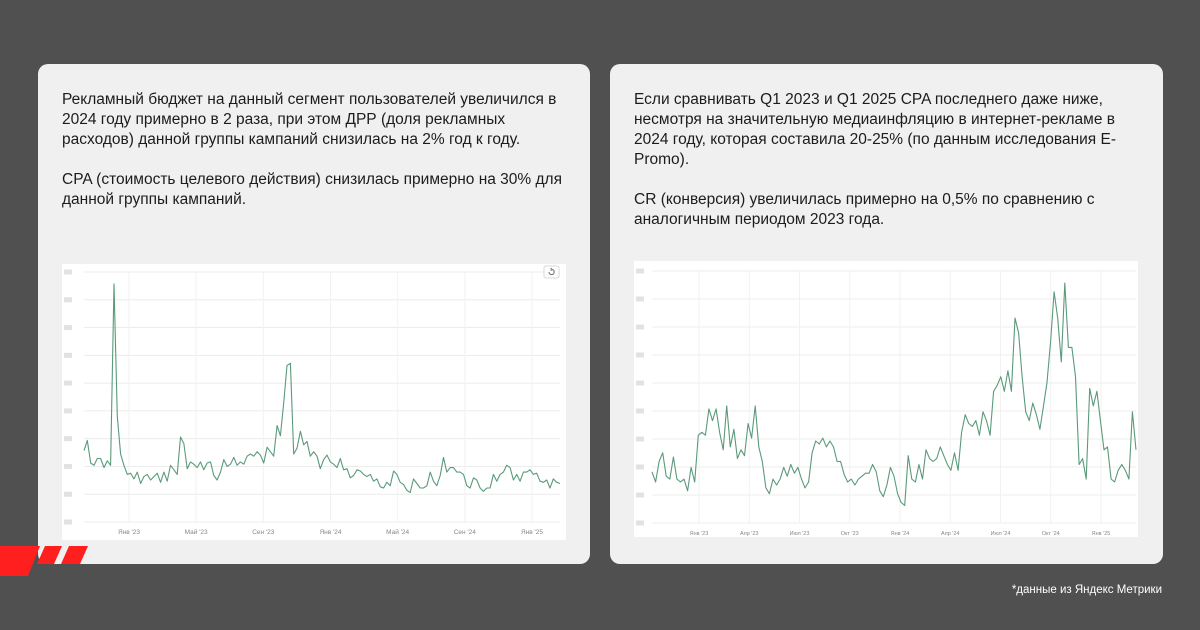 The height and width of the screenshot is (630, 1200). Describe the element at coordinates (749, 534) in the screenshot. I see `x-tick-label: Апр '23` at that location.